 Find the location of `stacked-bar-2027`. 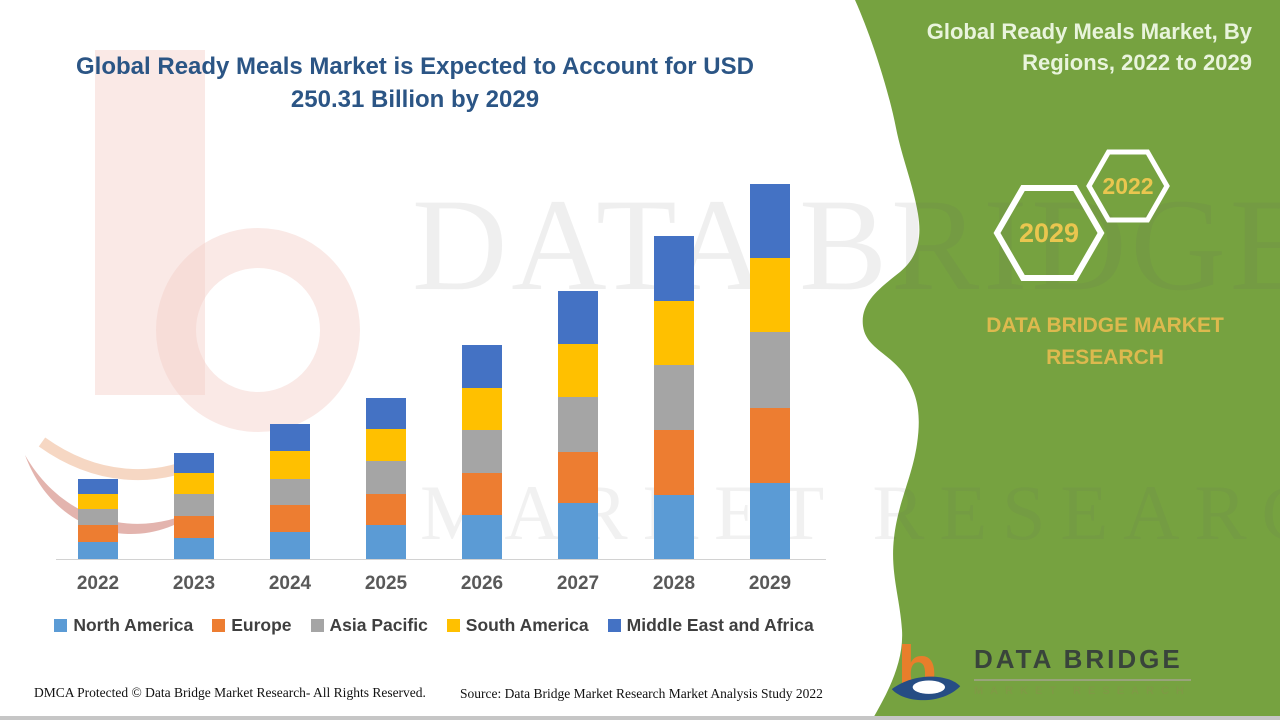

stacked-bar-2027 is located at coordinates (578, 425).